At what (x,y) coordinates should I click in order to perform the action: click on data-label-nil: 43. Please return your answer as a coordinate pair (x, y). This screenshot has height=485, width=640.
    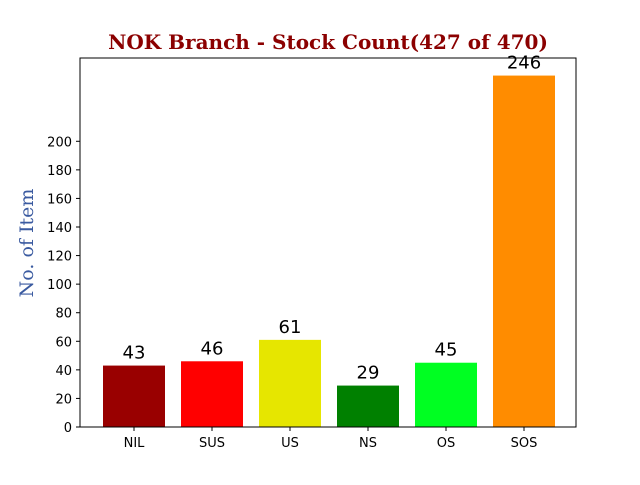
    Looking at the image, I should click on (134, 353).